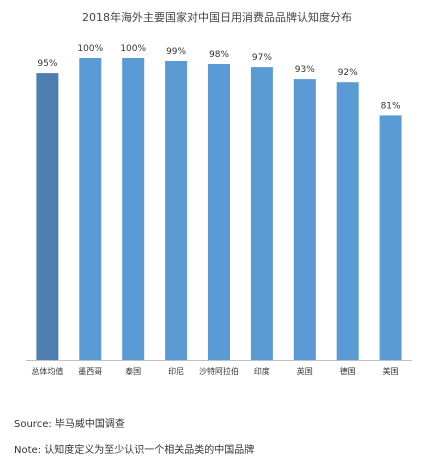  Describe the element at coordinates (219, 55) in the screenshot. I see `data-label-4: 98%` at that location.